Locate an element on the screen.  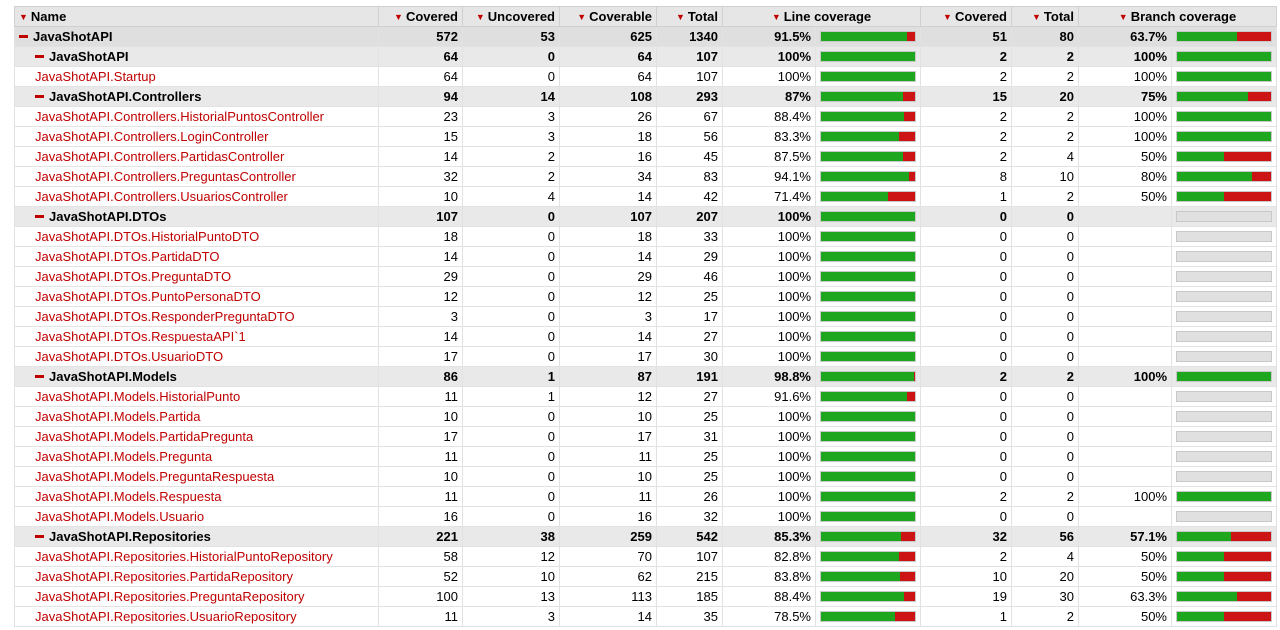
class-link: JavaShotAPI.DTOs.PartidaDTO is located at coordinates (127, 256).